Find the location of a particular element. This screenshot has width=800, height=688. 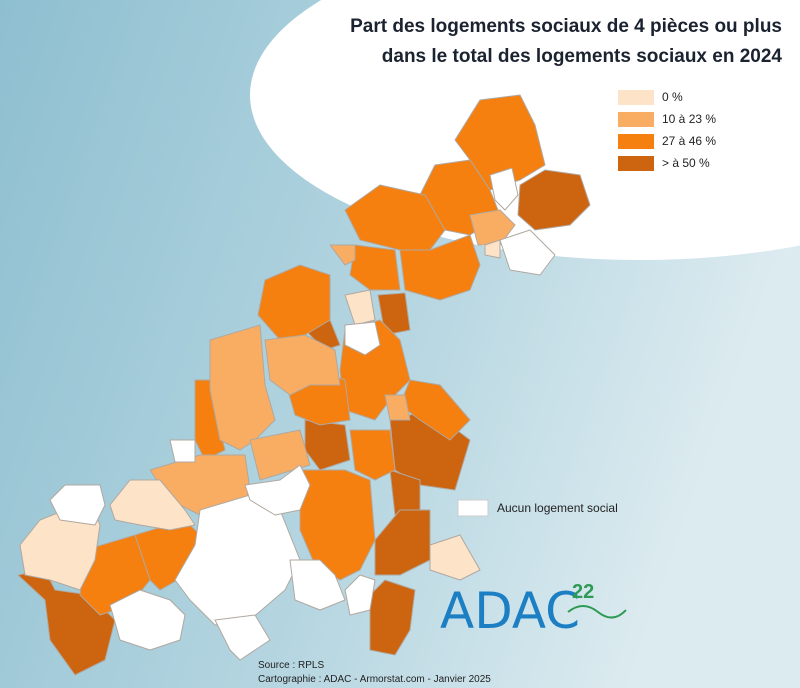

logo-number: 22 is located at coordinates (583, 592).